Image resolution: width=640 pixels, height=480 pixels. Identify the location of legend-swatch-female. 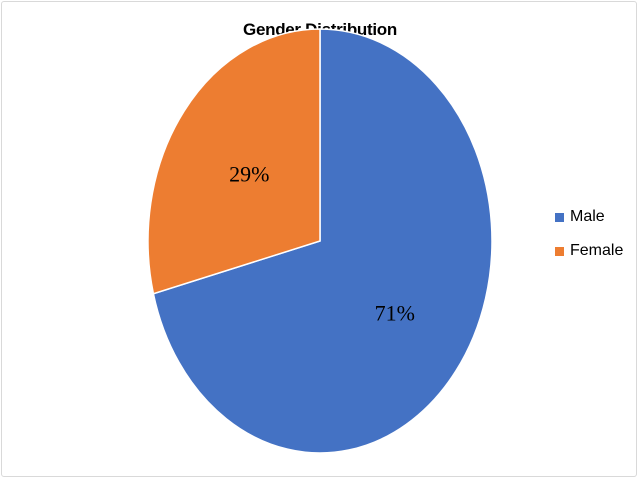
(559, 251).